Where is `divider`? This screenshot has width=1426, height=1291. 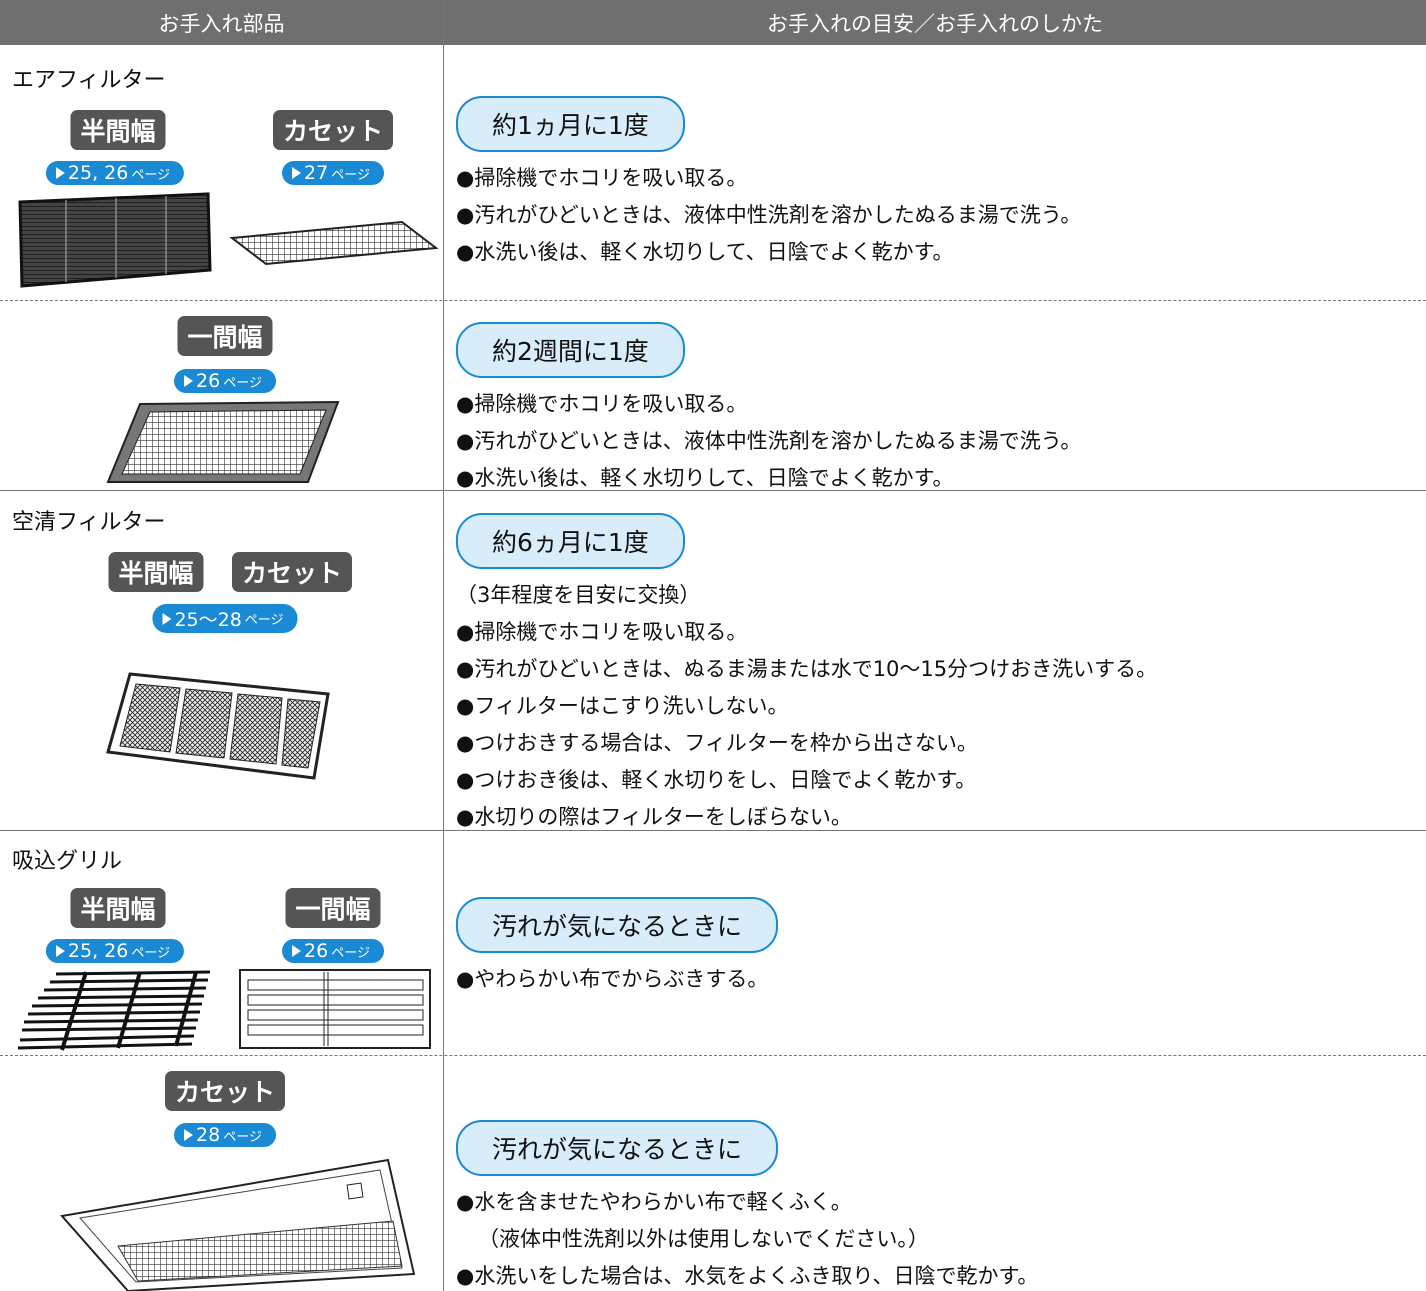 divider is located at coordinates (443, 645).